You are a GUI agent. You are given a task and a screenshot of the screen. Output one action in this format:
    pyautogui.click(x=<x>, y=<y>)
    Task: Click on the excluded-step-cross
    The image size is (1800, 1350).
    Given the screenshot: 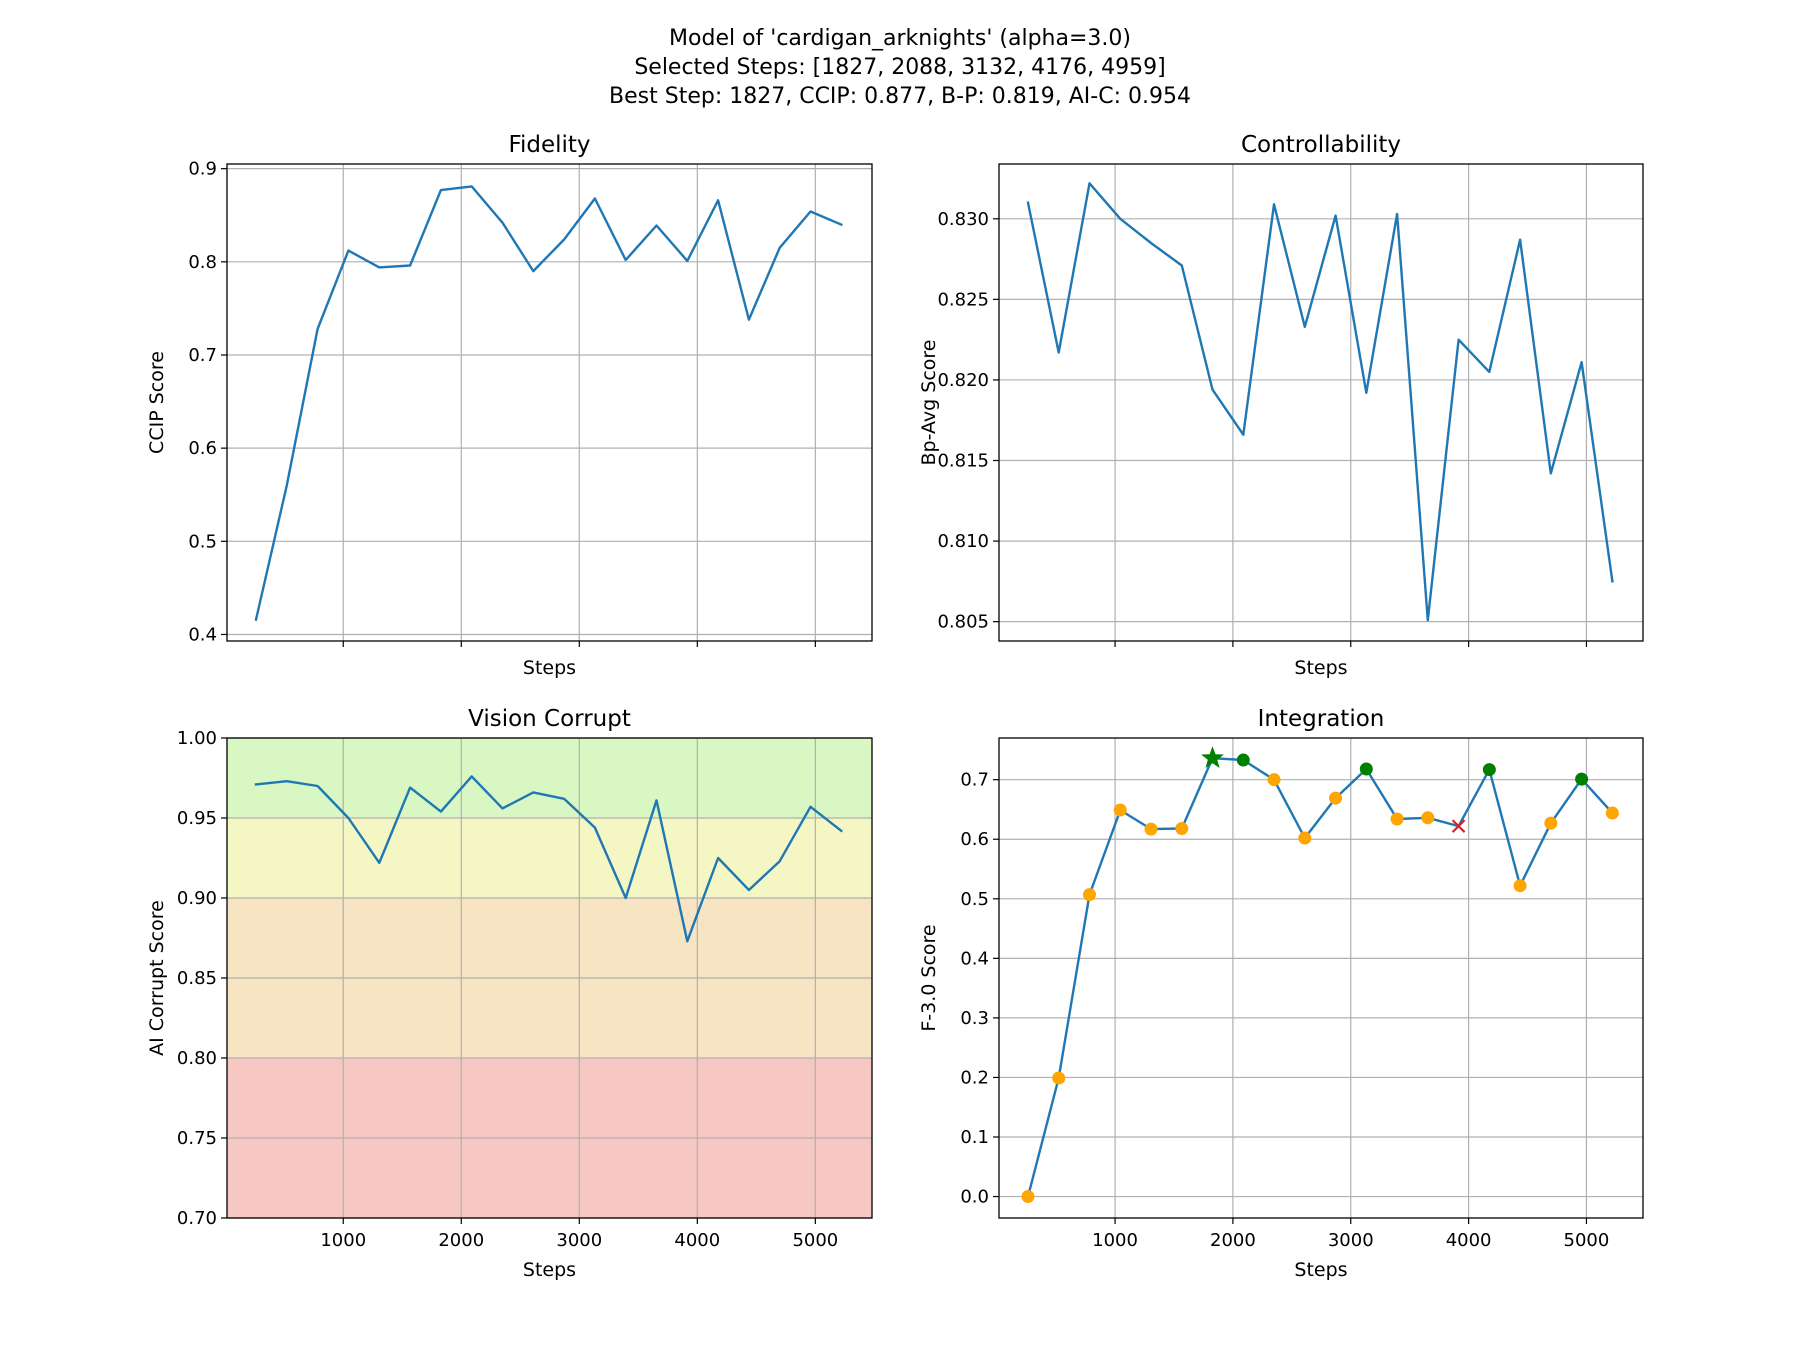 What is the action you would take?
    pyautogui.click(x=1458, y=826)
    